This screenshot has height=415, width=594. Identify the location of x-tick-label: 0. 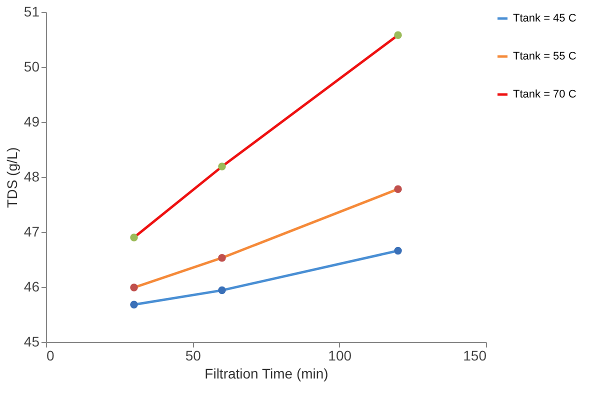
(50, 356).